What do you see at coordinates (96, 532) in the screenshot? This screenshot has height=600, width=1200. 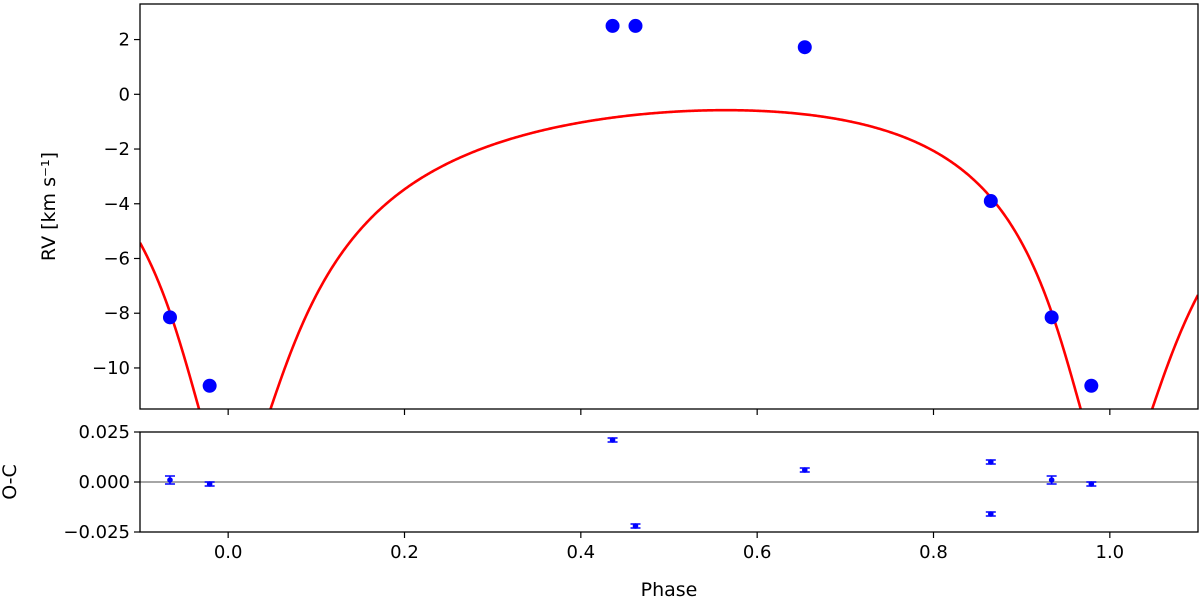 I see `residual-y-tick-label: −0.025` at bounding box center [96, 532].